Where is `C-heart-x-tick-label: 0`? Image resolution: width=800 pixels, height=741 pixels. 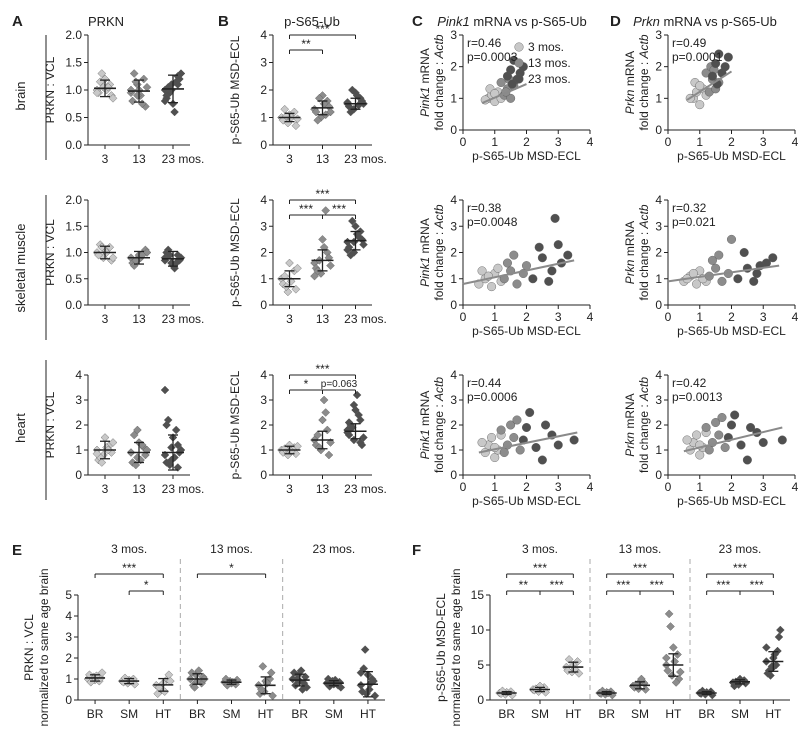 C-heart-x-tick-label: 0 is located at coordinates (463, 487).